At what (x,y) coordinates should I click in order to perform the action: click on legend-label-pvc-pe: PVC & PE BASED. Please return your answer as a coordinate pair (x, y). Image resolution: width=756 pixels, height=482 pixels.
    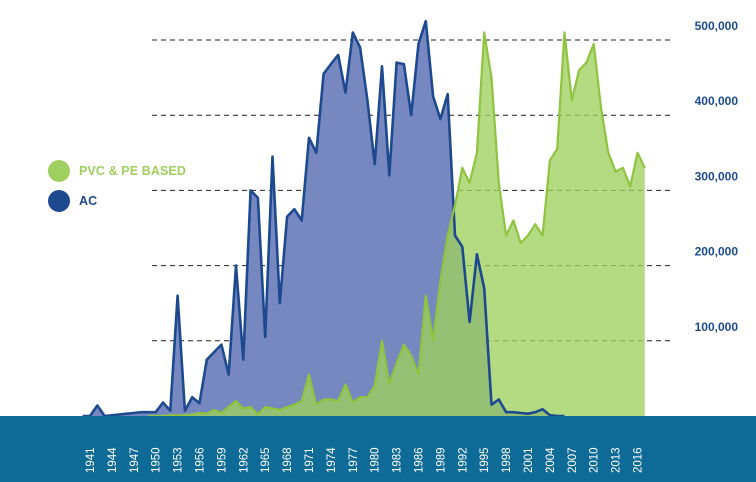
    Looking at the image, I should click on (132, 171).